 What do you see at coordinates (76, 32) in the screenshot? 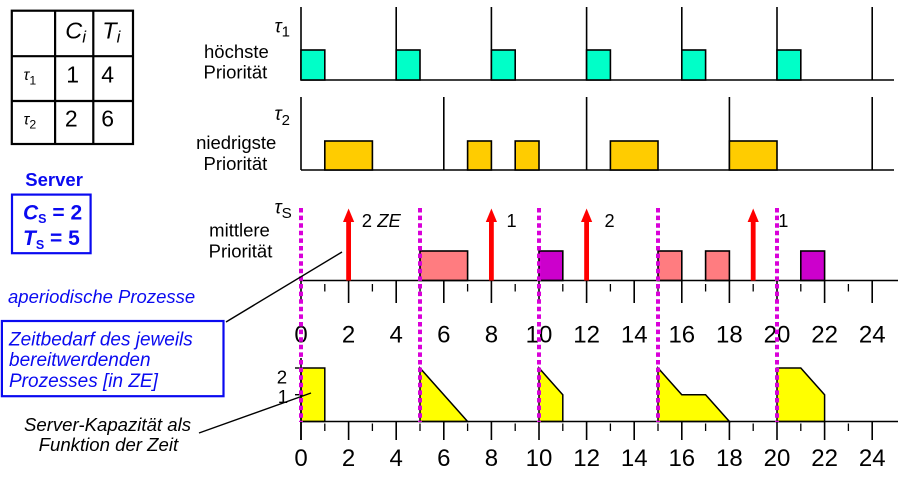
I see `svg-text: Ci` at bounding box center [76, 32].